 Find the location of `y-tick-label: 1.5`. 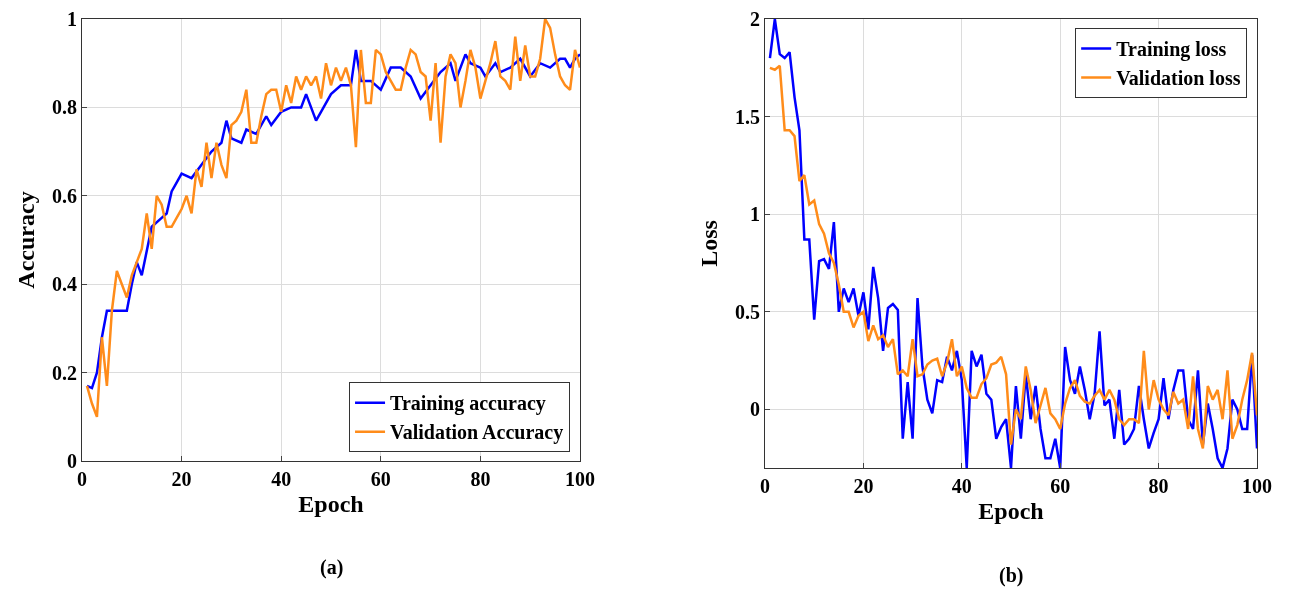

y-tick-label: 1.5 is located at coordinates (747, 116).